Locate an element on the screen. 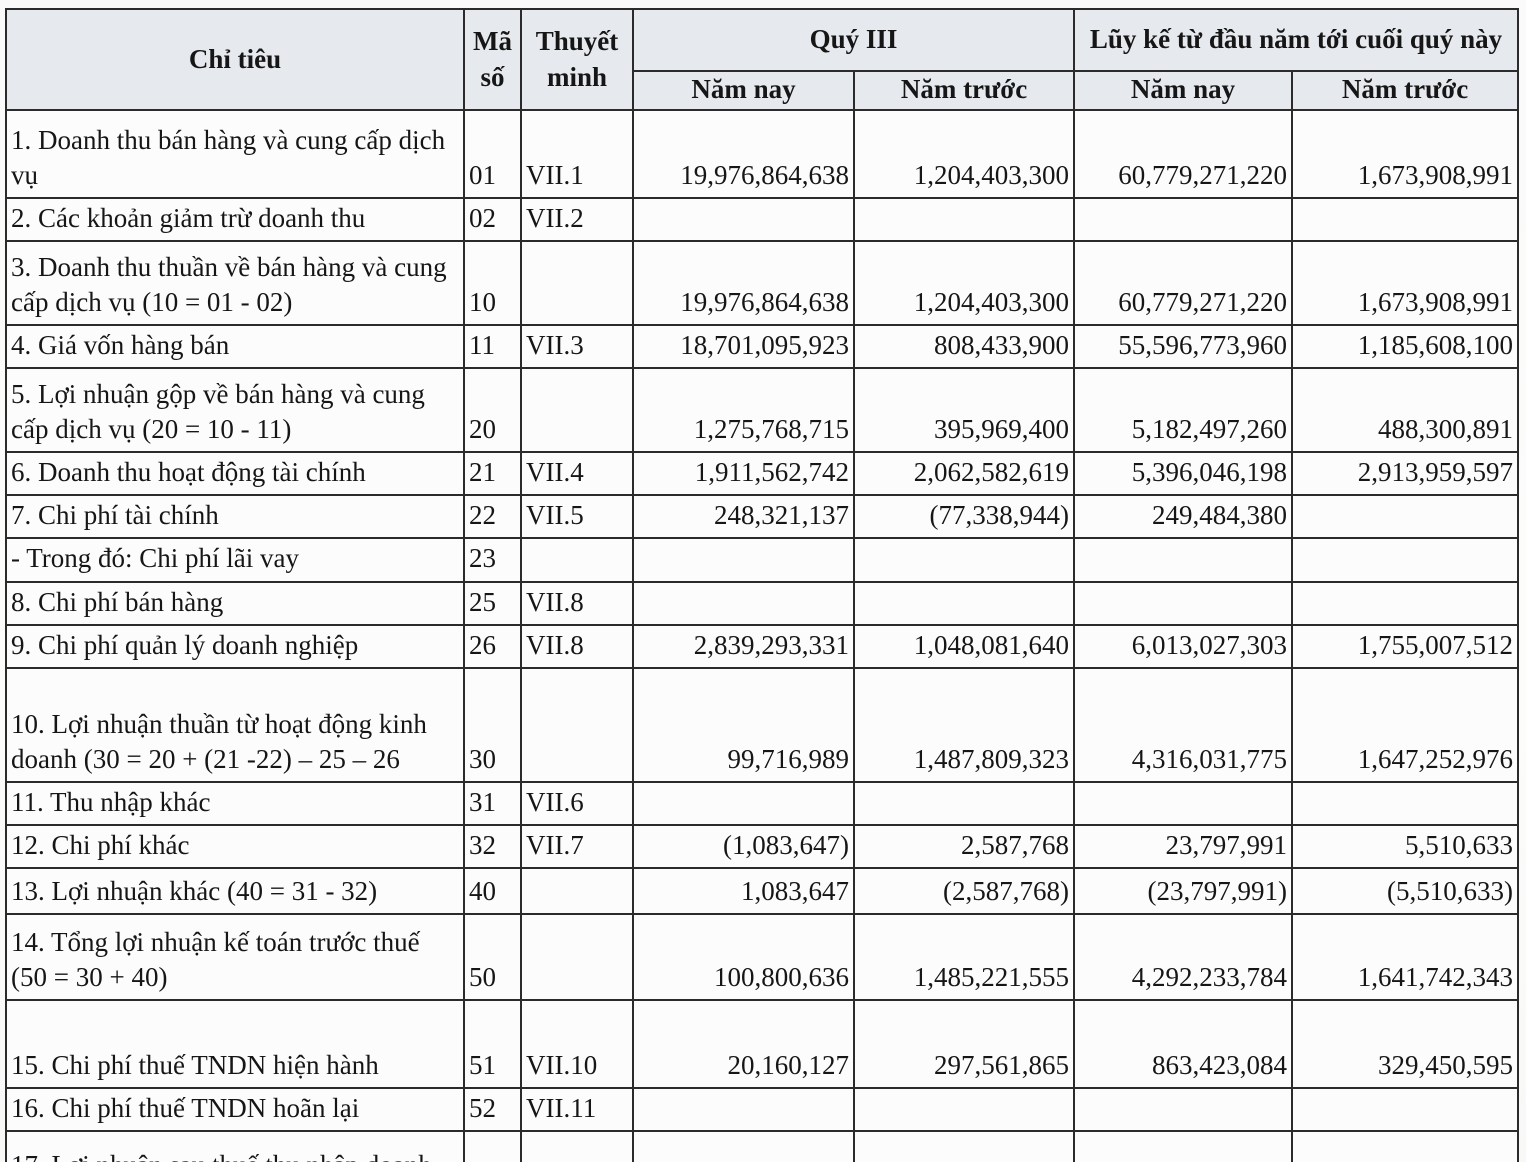 The image size is (1526, 1162). cell-ytd-prior-year: 1,312,291,748 is located at coordinates (1405, 1146).